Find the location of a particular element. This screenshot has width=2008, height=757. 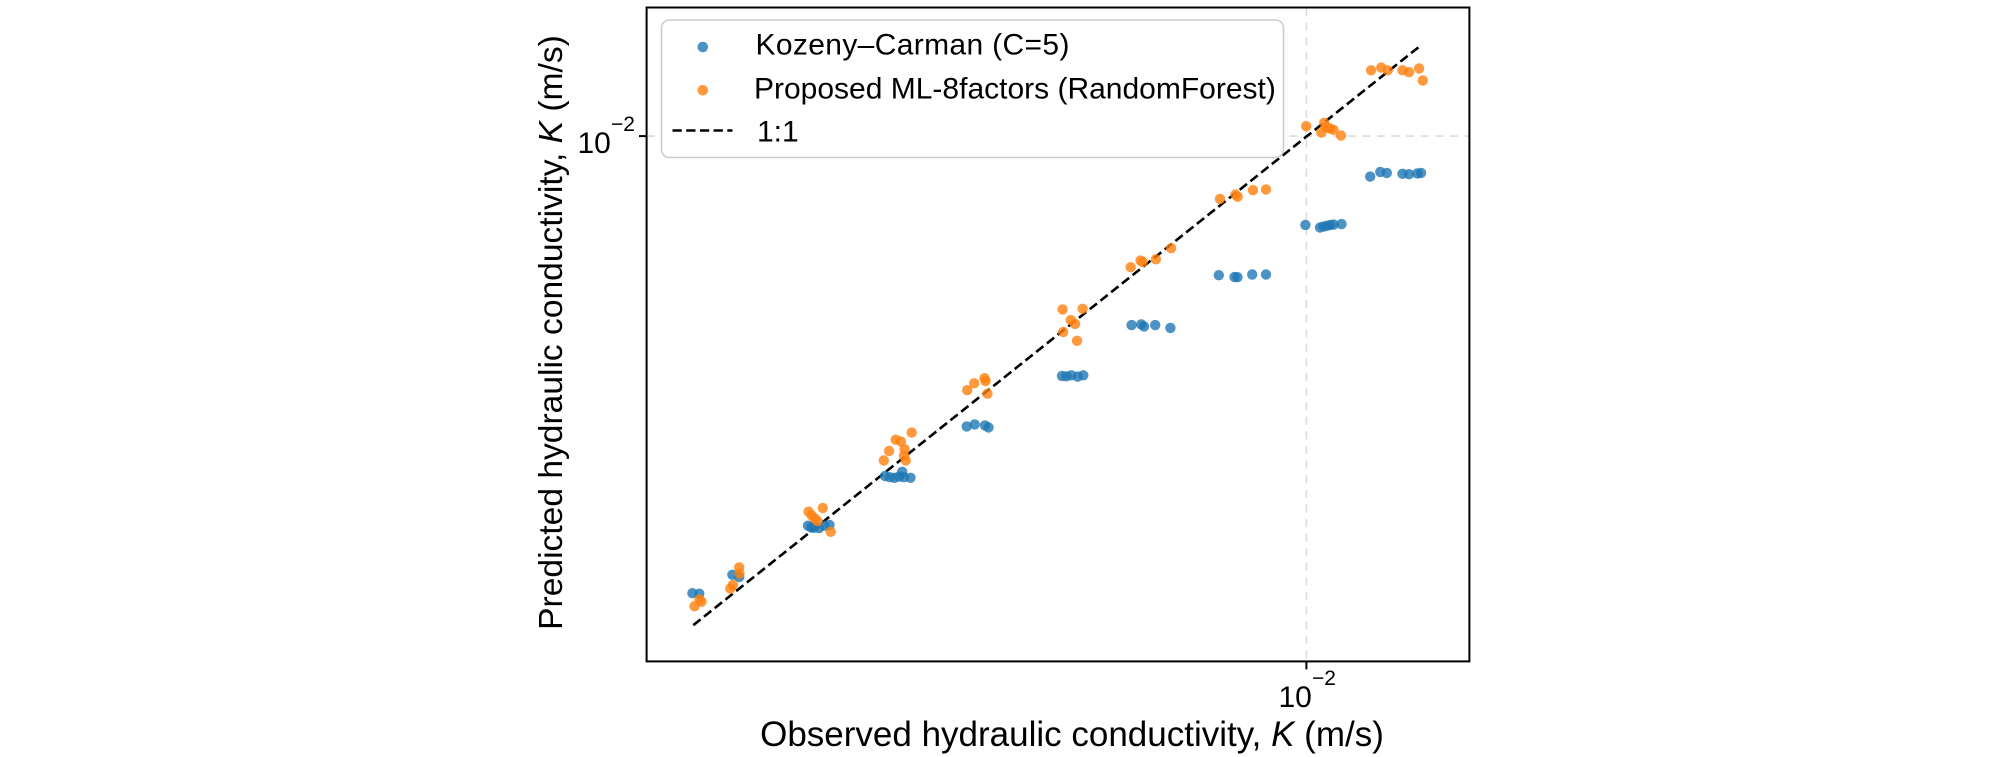

svg-text:Observed hydraulic conductivit: Observed hydraulic conductivity, K (m/s) is located at coordinates (1072, 734).